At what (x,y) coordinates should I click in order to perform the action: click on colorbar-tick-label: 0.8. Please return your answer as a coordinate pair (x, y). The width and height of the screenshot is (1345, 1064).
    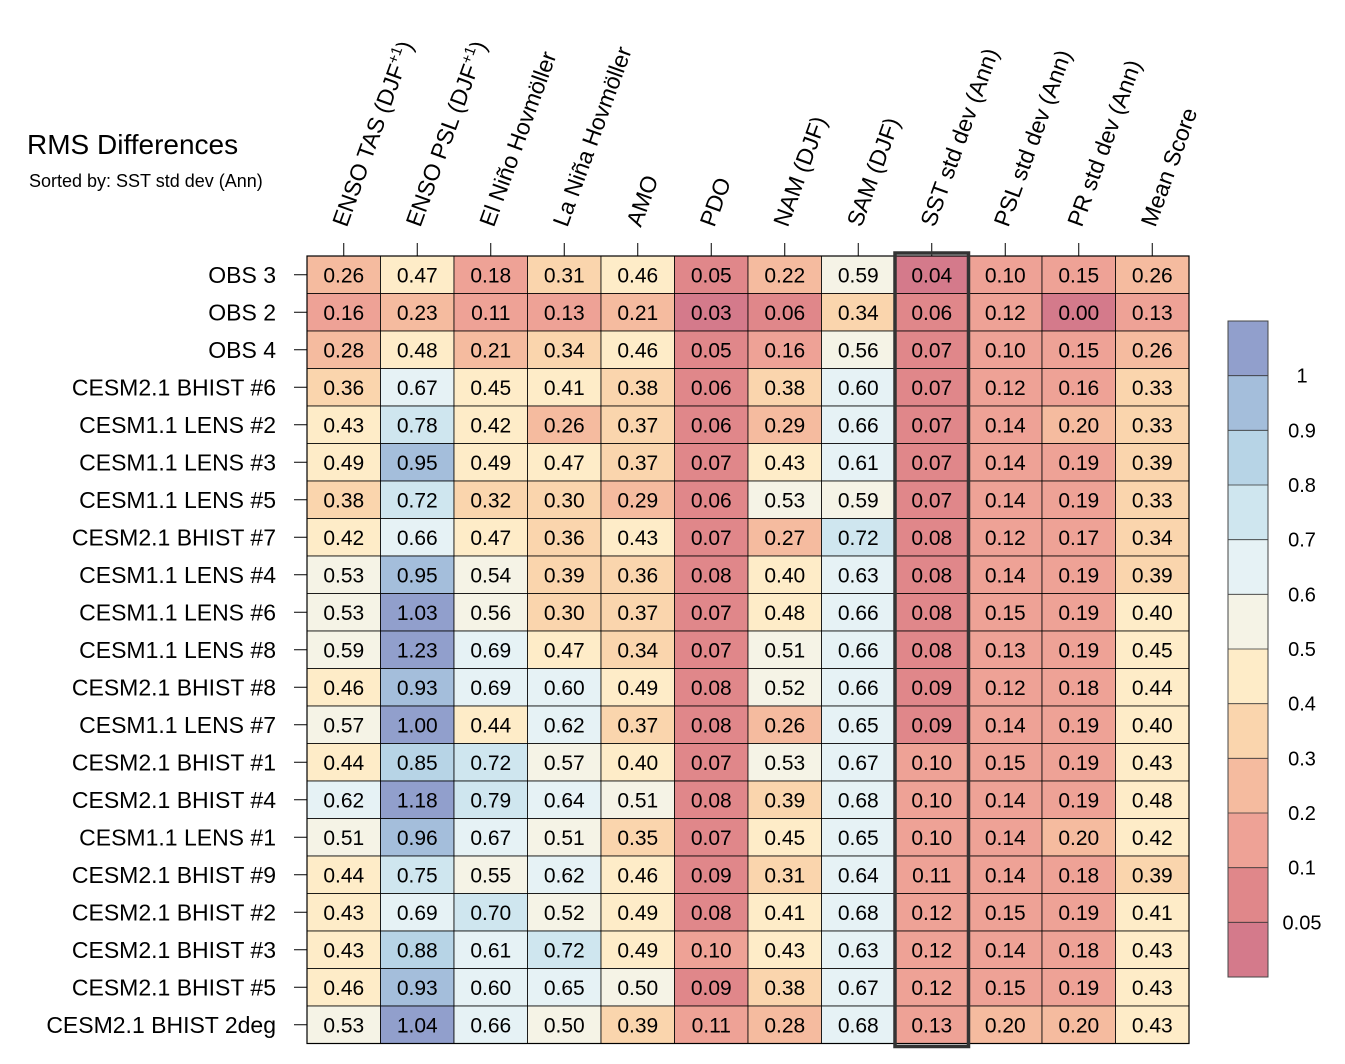
    Looking at the image, I should click on (1302, 486).